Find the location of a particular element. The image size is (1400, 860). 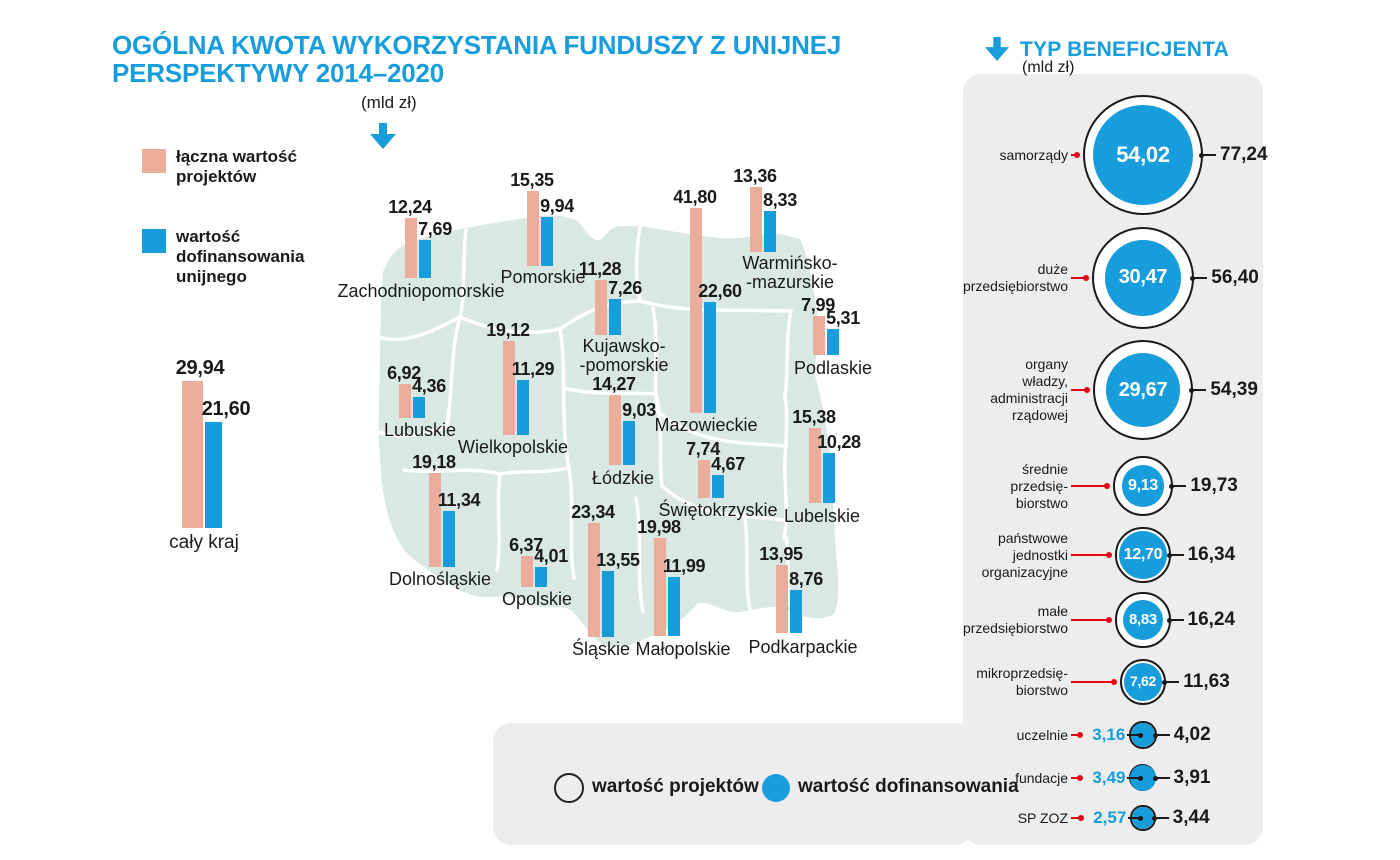

region-label: Mazowieckie is located at coordinates (706, 425).